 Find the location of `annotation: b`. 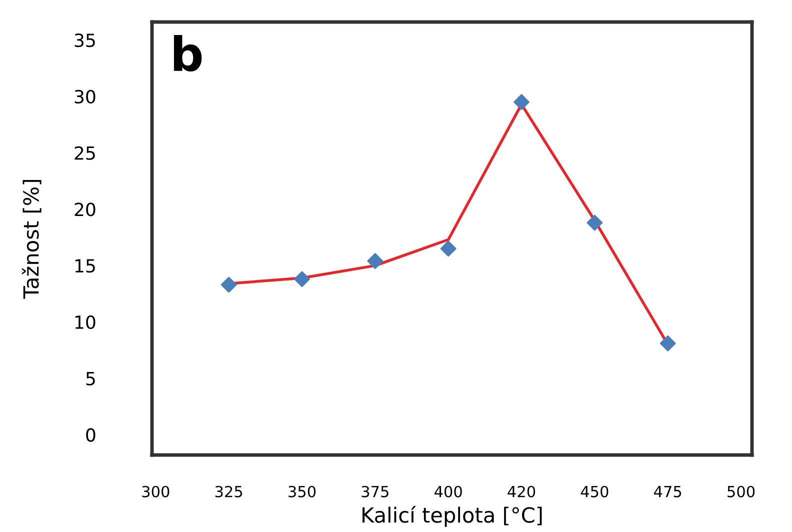

annotation: b is located at coordinates (188, 53).